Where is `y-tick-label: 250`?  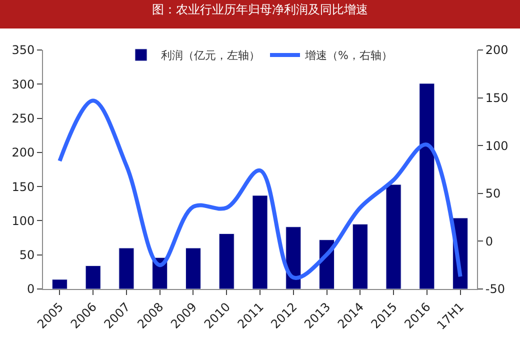
y-tick-label: 250 is located at coordinates (23, 118).